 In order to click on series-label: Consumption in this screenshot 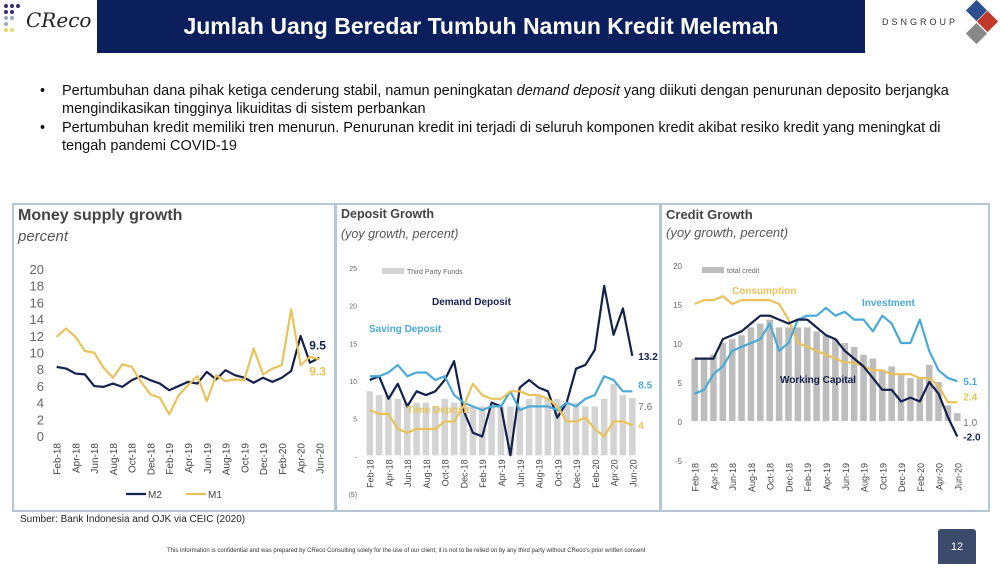, I will do `click(764, 291)`.